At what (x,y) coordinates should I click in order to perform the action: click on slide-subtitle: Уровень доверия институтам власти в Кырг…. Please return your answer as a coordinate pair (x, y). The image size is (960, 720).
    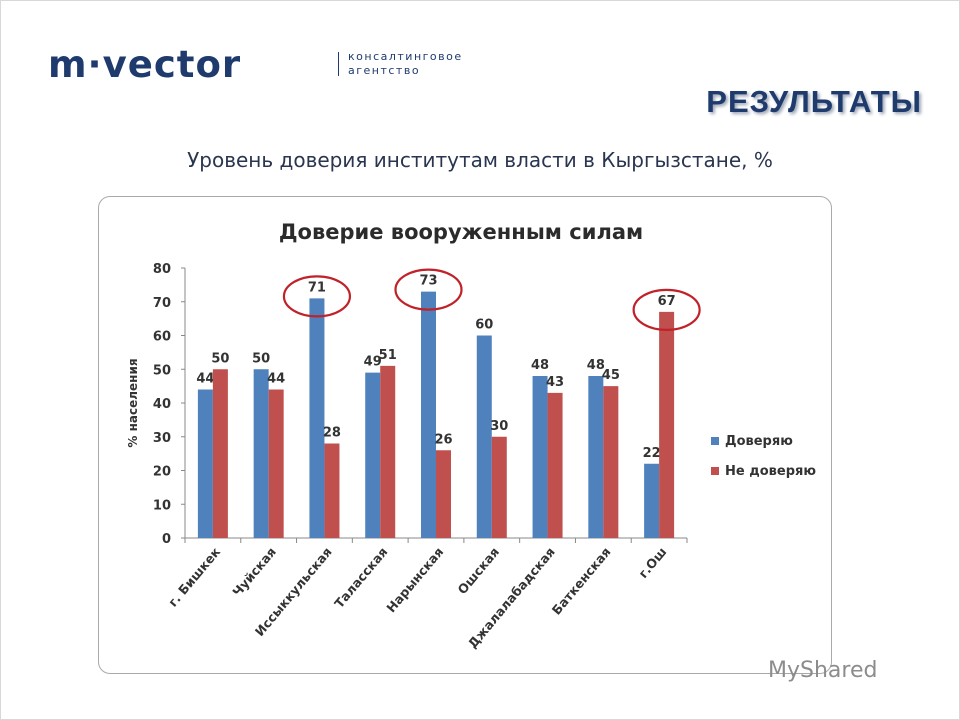
    Looking at the image, I should click on (480, 160).